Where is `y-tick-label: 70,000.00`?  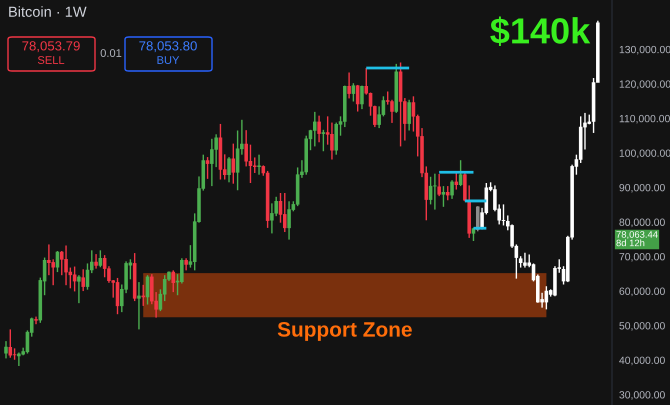 y-tick-label: 70,000.00 is located at coordinates (642, 257).